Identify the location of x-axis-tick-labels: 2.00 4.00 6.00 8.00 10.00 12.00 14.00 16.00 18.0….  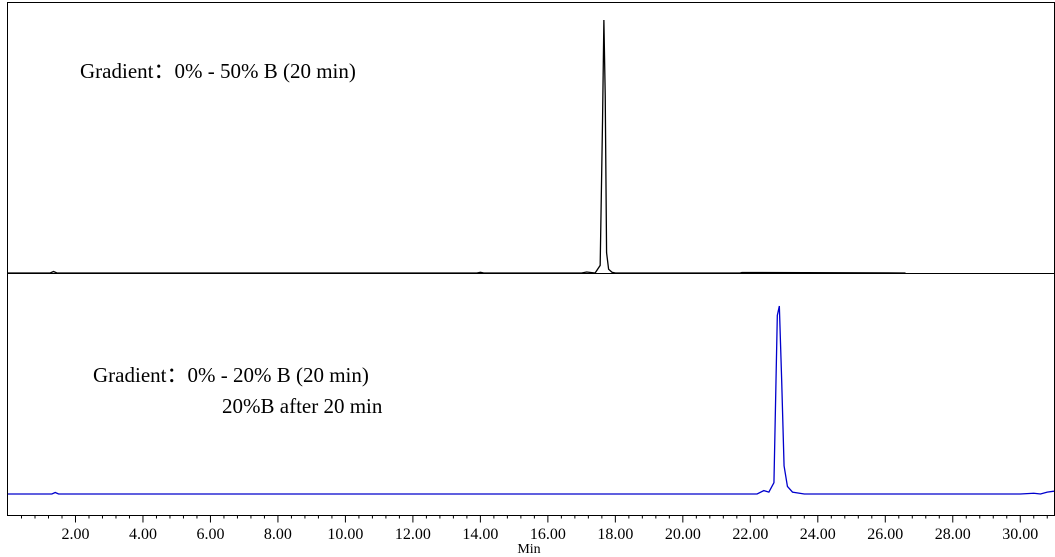
(549, 534).